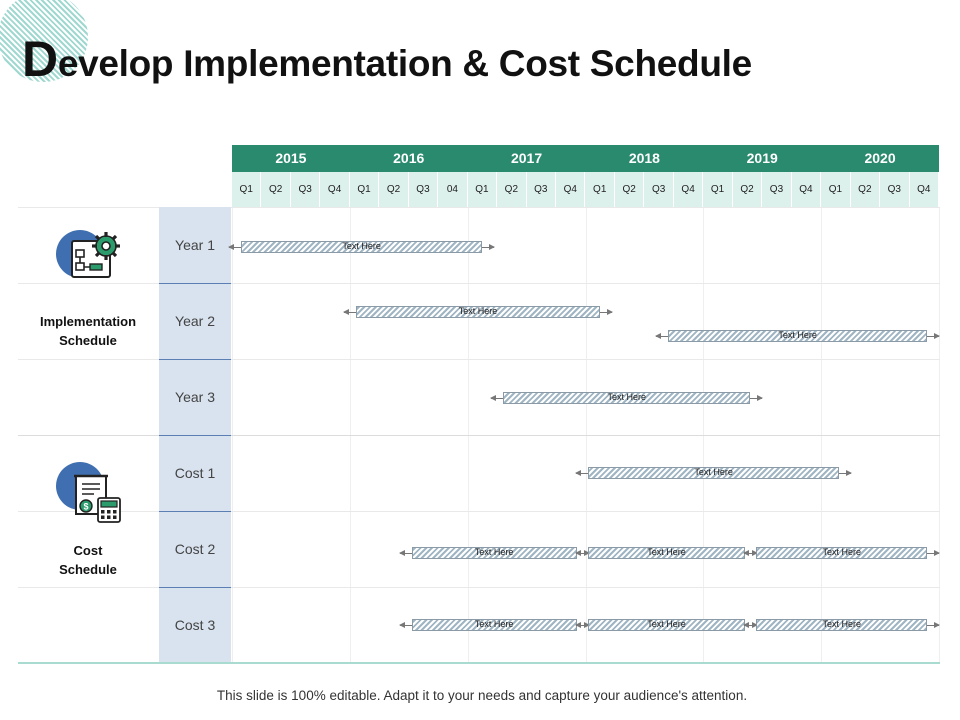 This screenshot has width=960, height=720. Describe the element at coordinates (387, 59) in the screenshot. I see `page-title: Develop Implementation & Cost Schedule` at that location.